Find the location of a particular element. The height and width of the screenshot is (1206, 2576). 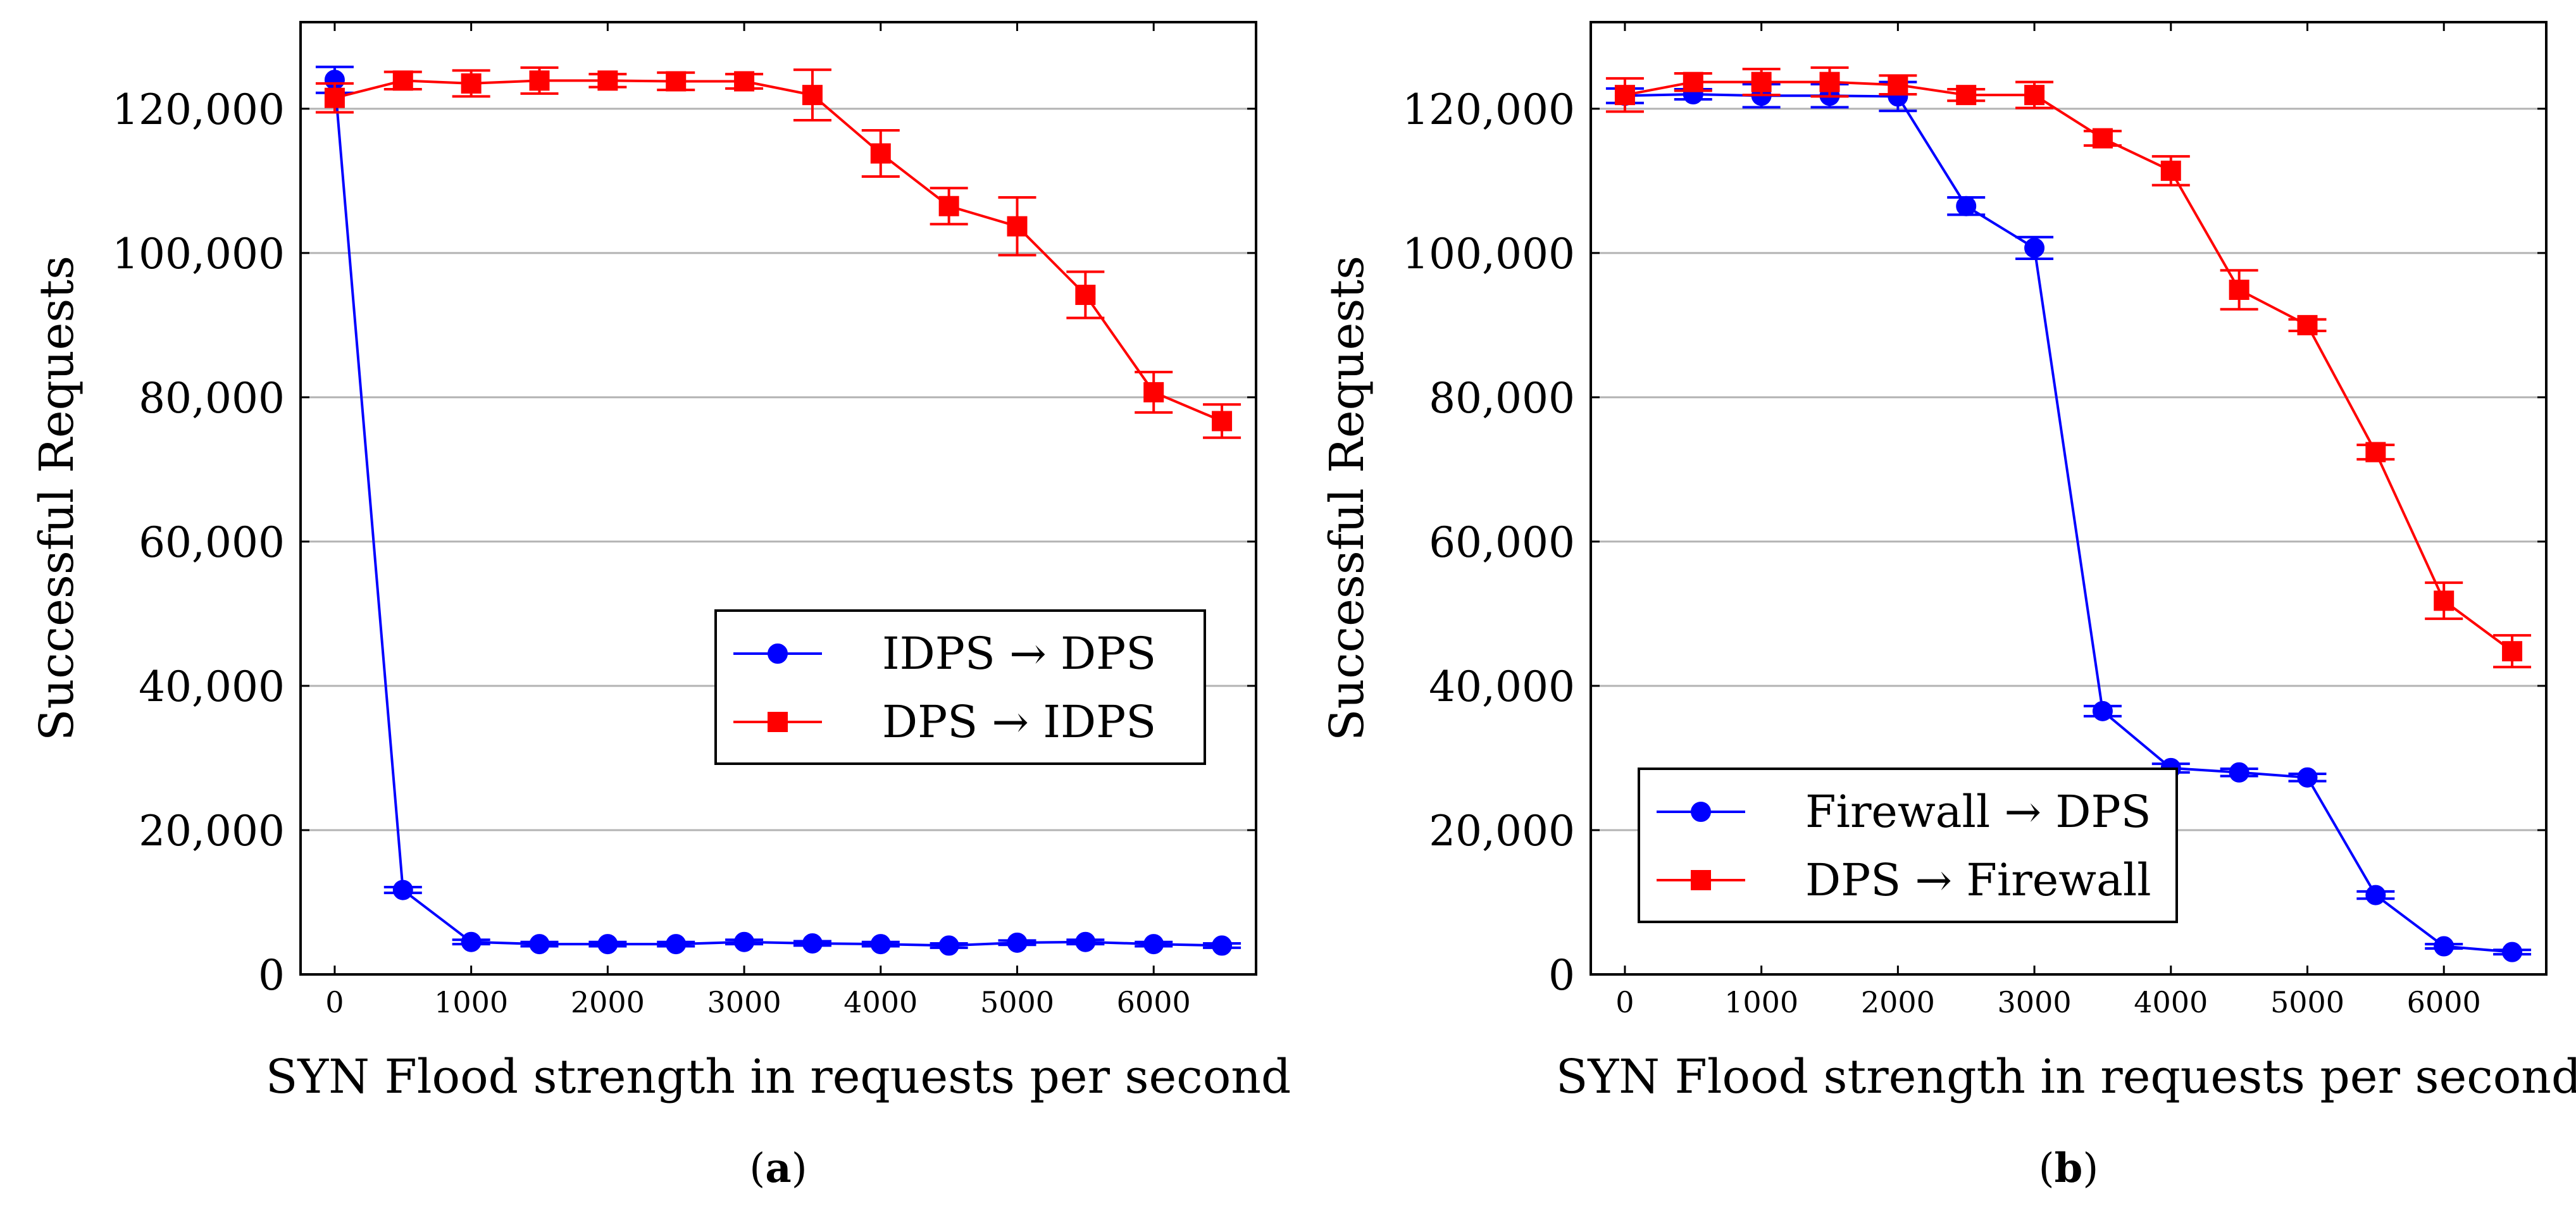

x-tick-label: 3000 is located at coordinates (2035, 1002).